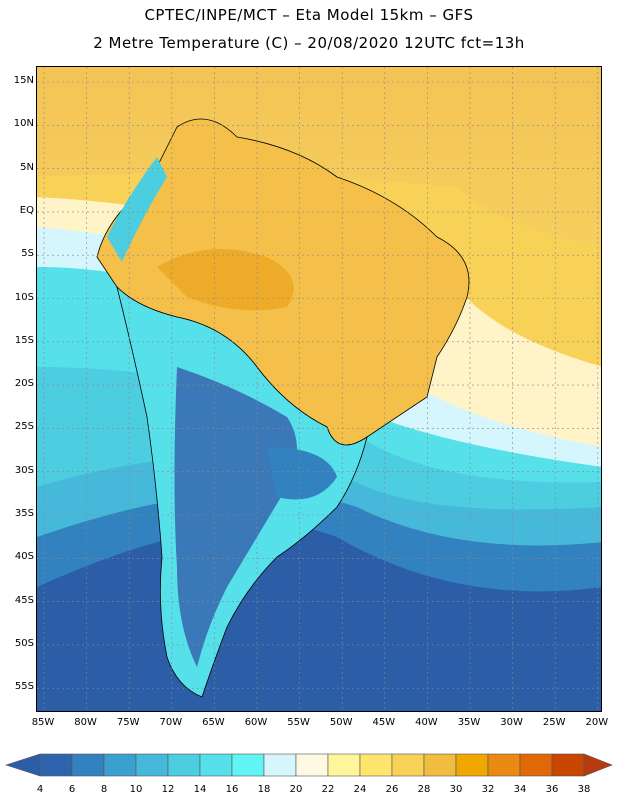 Image resolution: width=618 pixels, height=800 pixels. What do you see at coordinates (426, 722) in the screenshot?
I see `lon-label: 40W` at bounding box center [426, 722].